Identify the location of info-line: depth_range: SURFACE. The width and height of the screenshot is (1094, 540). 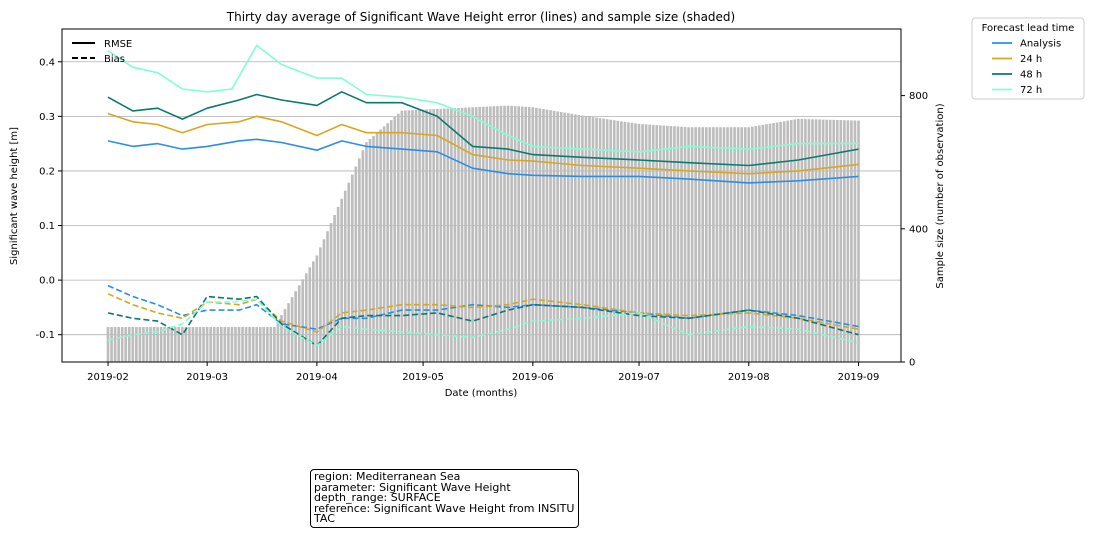
(377, 497).